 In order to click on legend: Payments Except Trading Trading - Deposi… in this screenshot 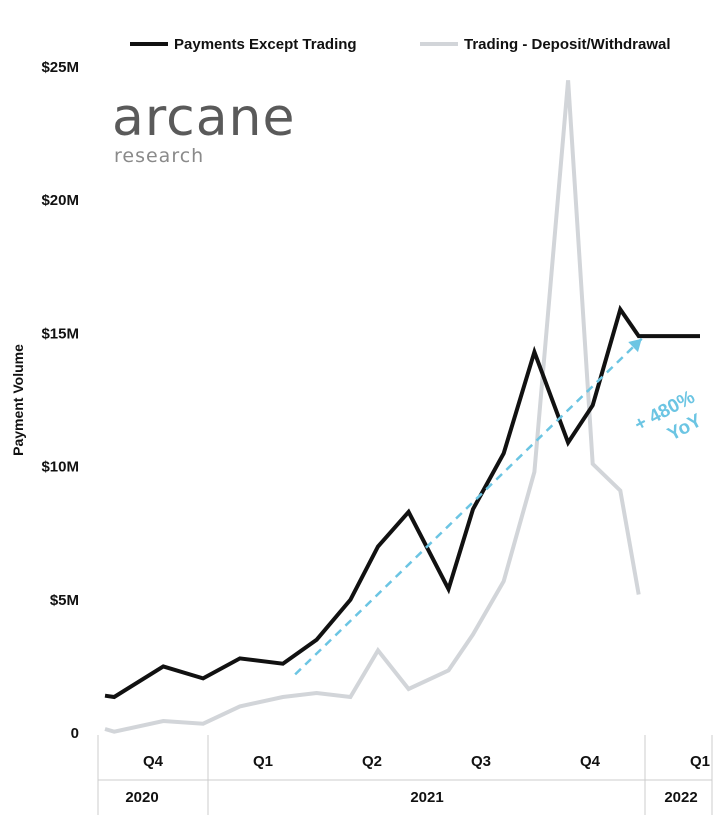, I will do `click(400, 44)`.